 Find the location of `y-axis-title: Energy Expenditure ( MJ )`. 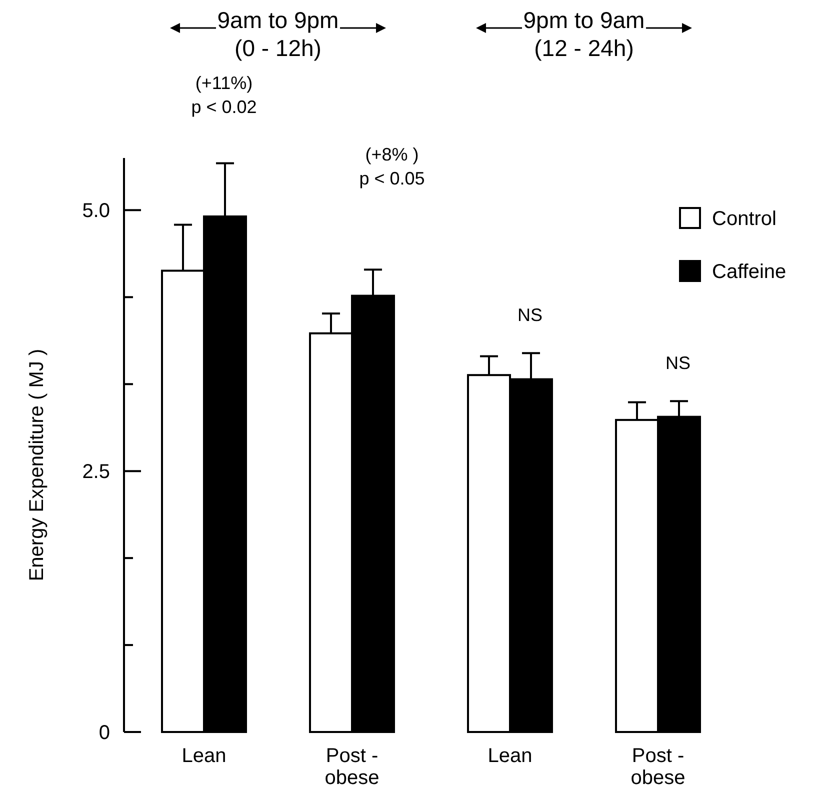

y-axis-title: Energy Expenditure ( MJ ) is located at coordinates (37, 465).